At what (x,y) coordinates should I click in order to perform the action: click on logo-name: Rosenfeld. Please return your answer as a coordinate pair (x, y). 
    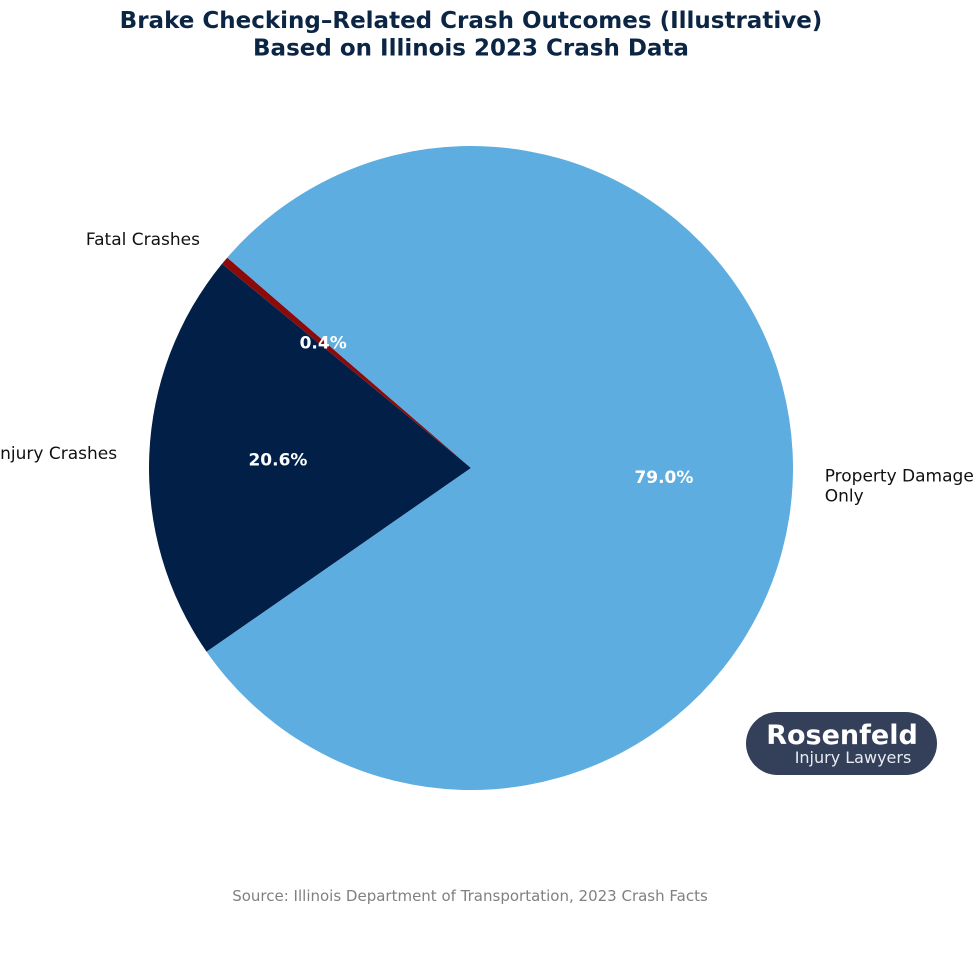
    Looking at the image, I should click on (842, 735).